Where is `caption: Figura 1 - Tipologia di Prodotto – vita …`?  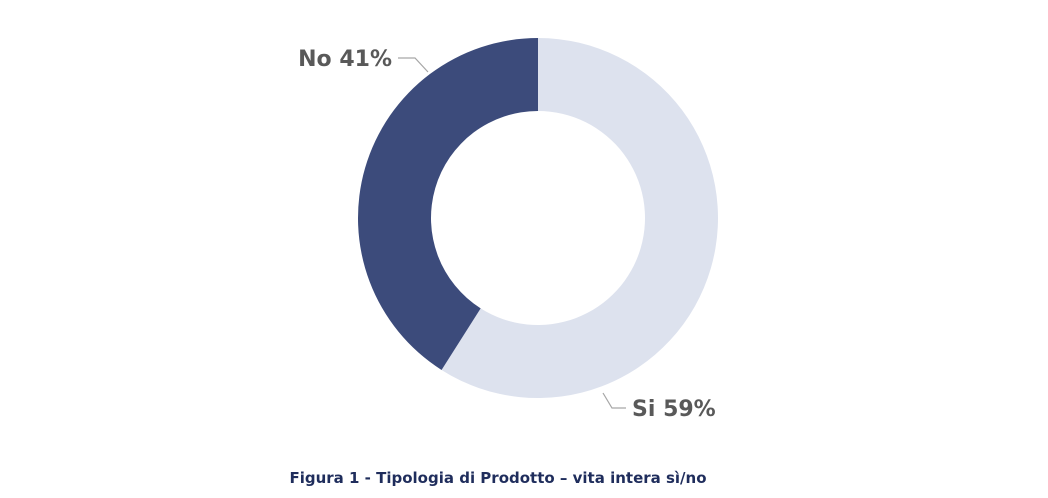
caption: Figura 1 - Tipologia di Prodotto – vita … is located at coordinates (497, 478).